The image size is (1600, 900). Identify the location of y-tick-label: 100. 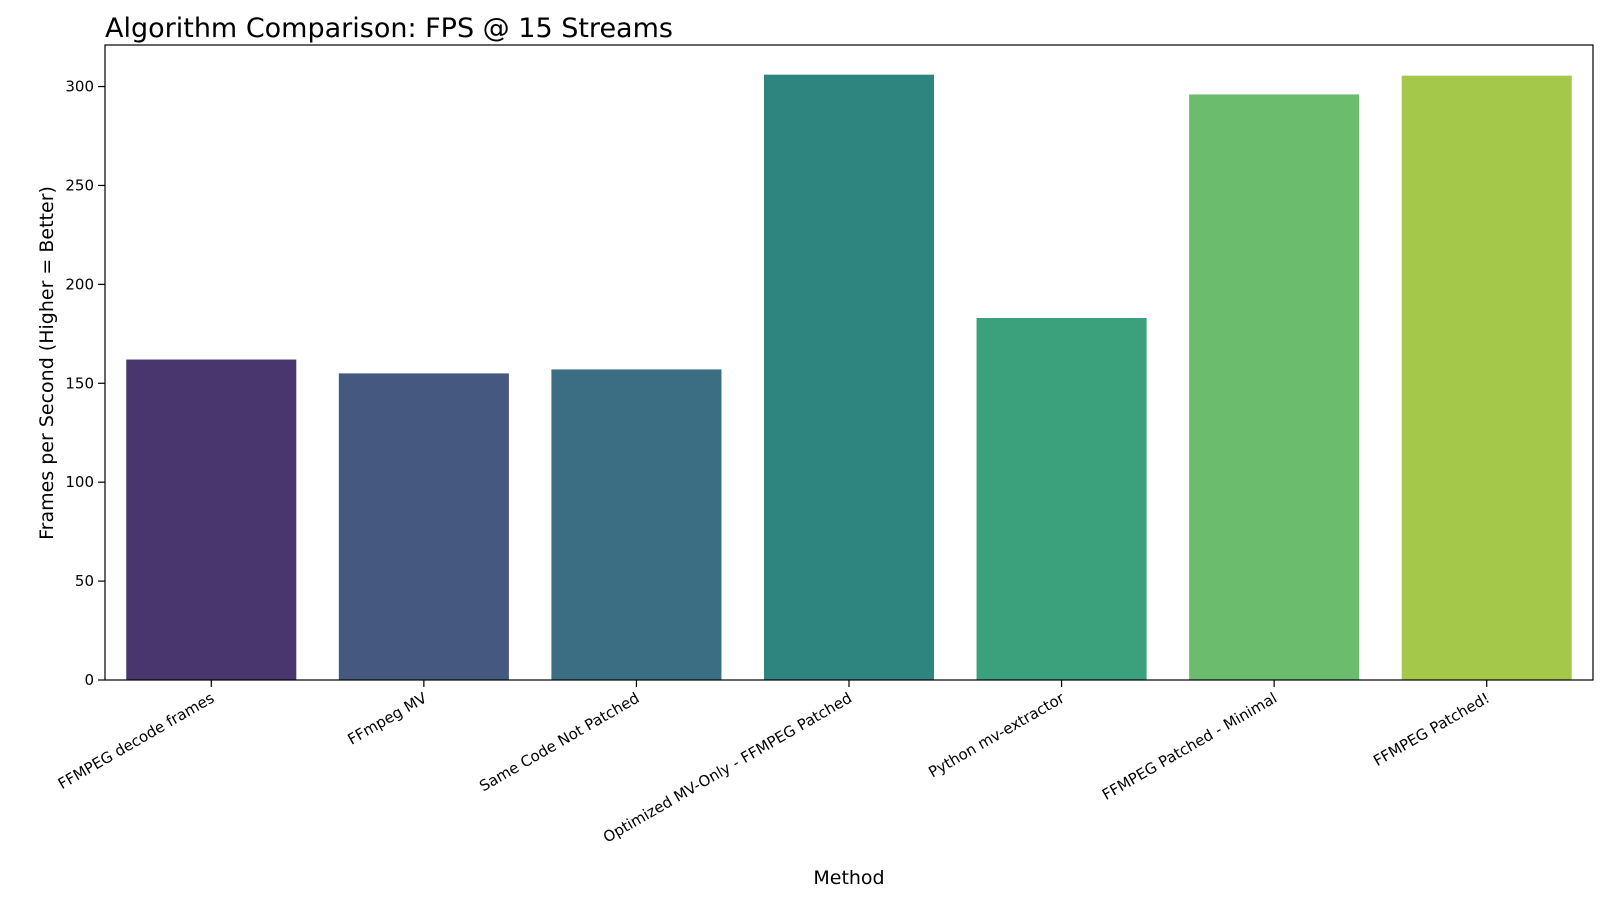
(79, 482).